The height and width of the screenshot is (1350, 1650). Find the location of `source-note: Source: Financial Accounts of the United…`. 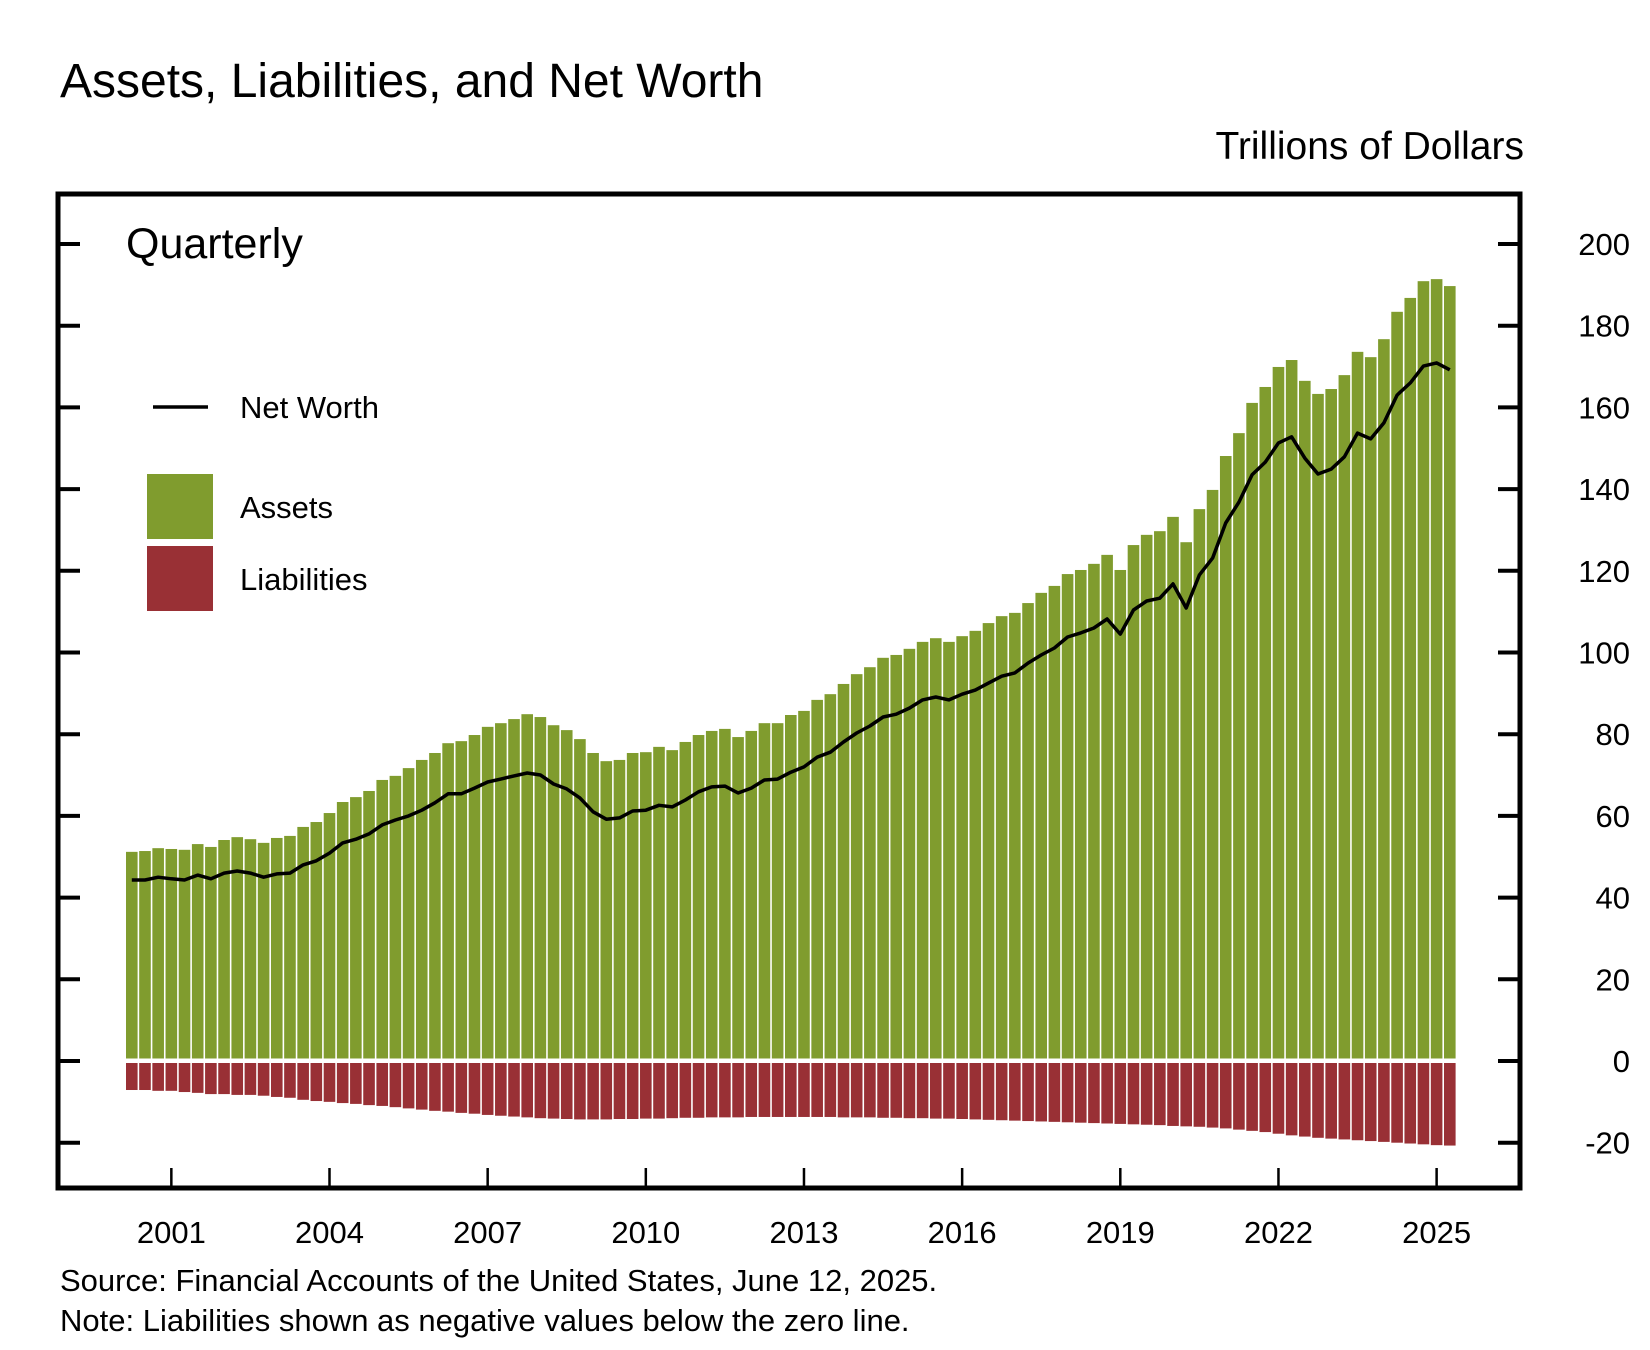

source-note: Source: Financial Accounts of the United… is located at coordinates (498, 1280).